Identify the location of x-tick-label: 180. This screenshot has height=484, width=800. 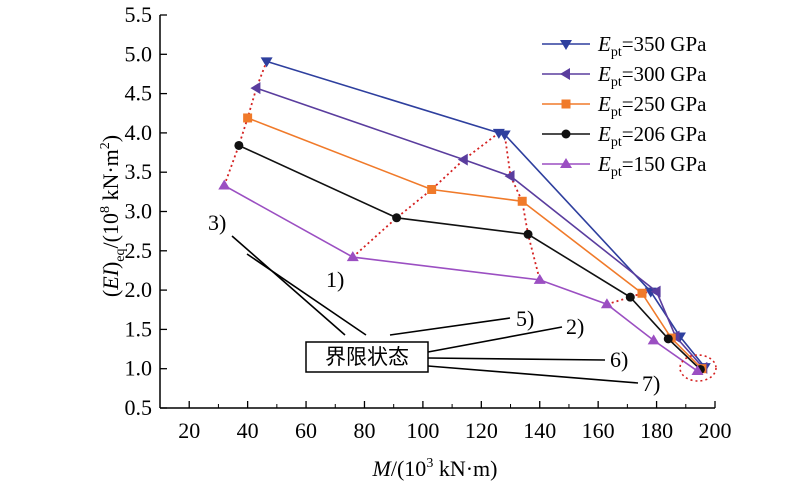
(656, 430).